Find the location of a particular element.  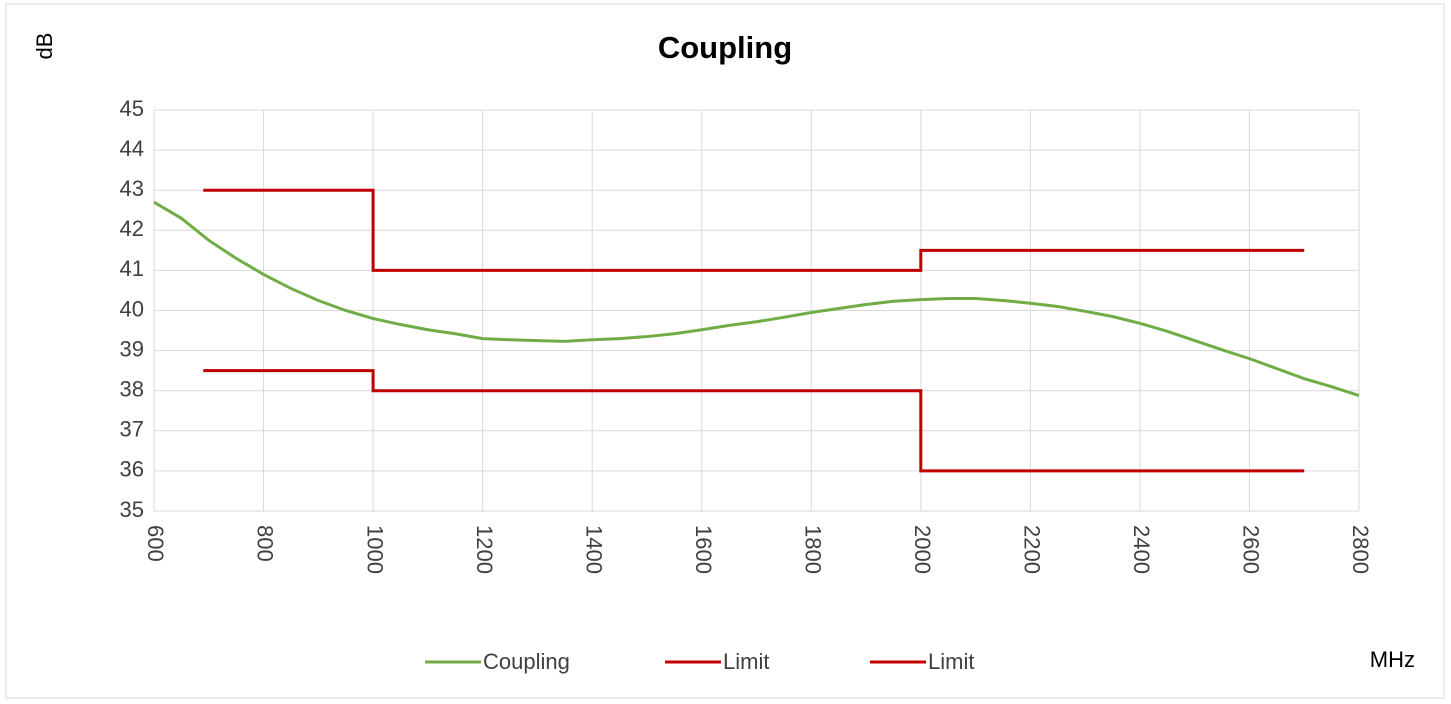

y-tick-label: 37 is located at coordinates (132, 429).